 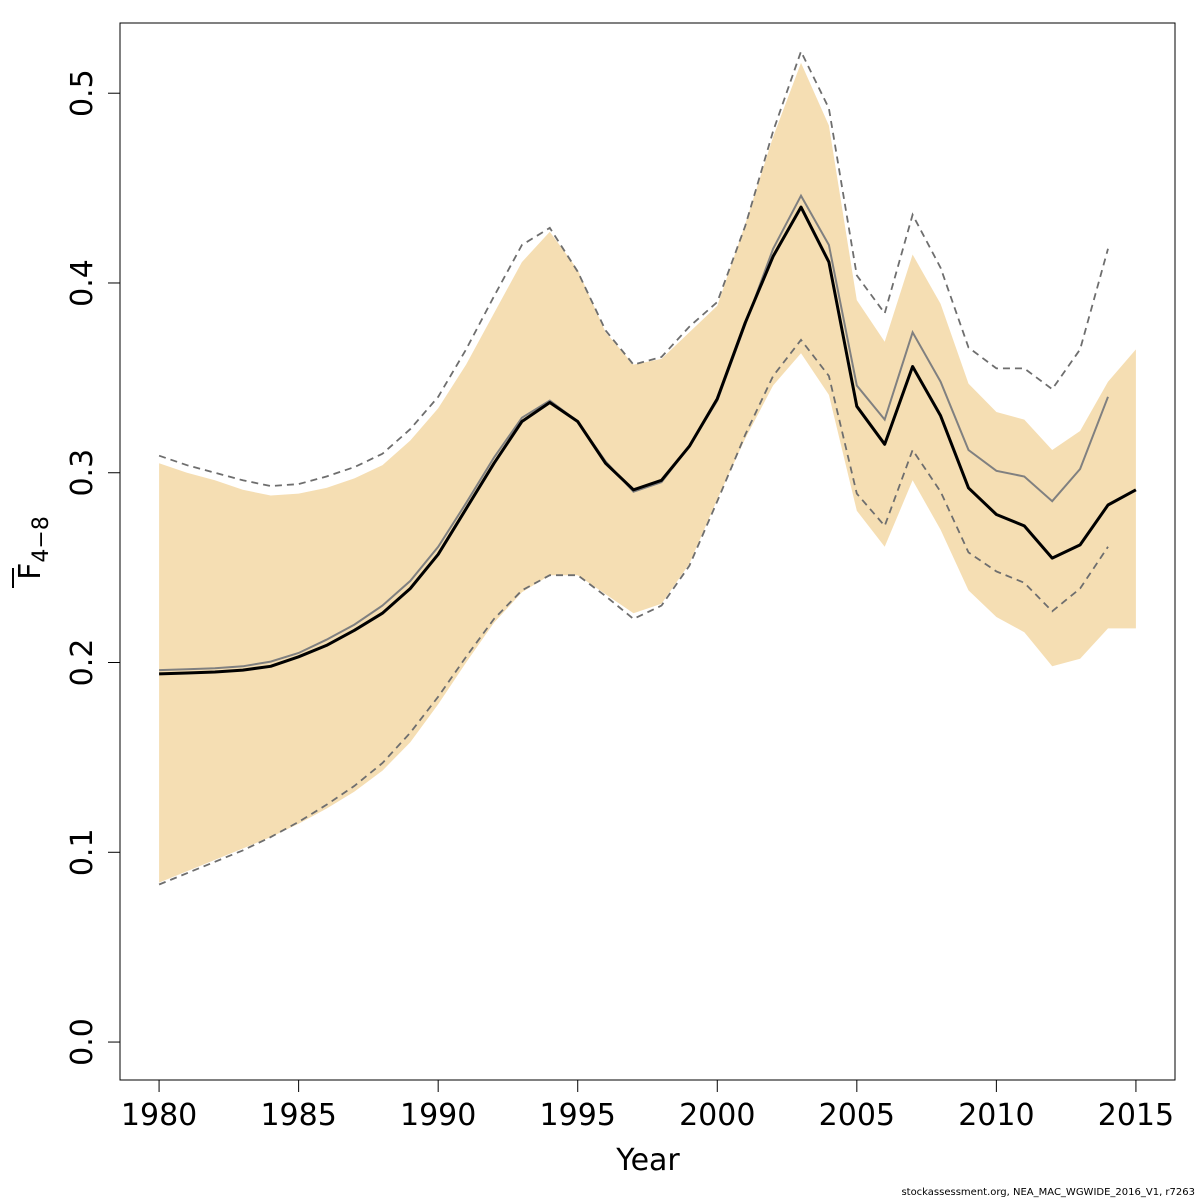 I want to click on y-axis-title-main: F, so click(x=30, y=571).